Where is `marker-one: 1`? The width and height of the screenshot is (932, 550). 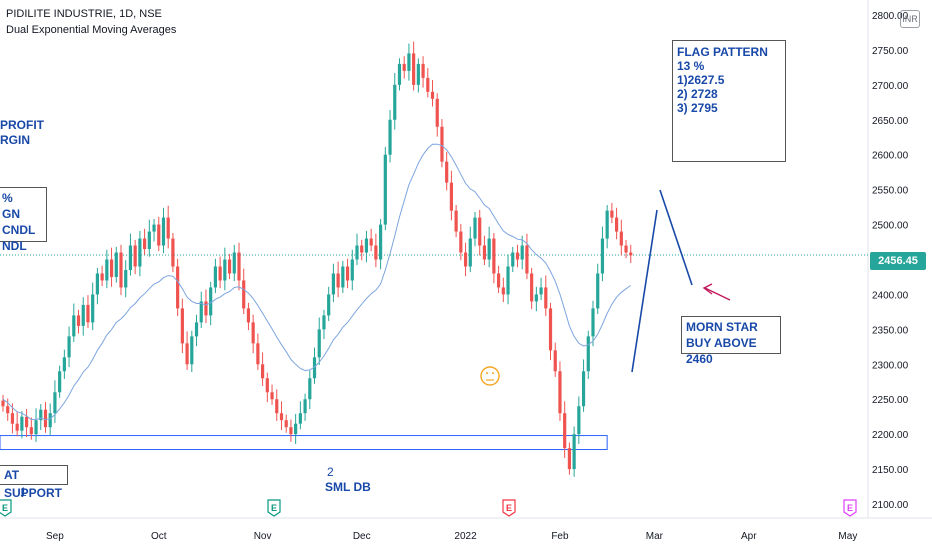
marker-one: 1 is located at coordinates (23, 492).